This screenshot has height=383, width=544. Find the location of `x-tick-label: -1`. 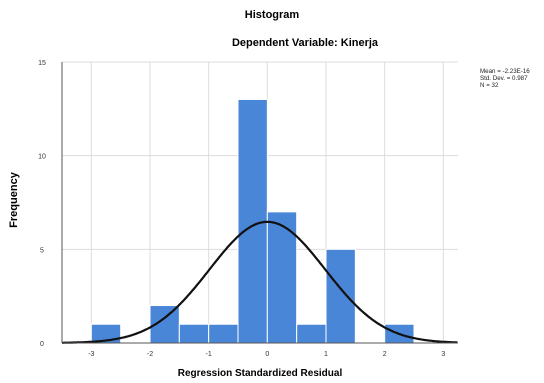

x-tick-label: -1 is located at coordinates (209, 354).